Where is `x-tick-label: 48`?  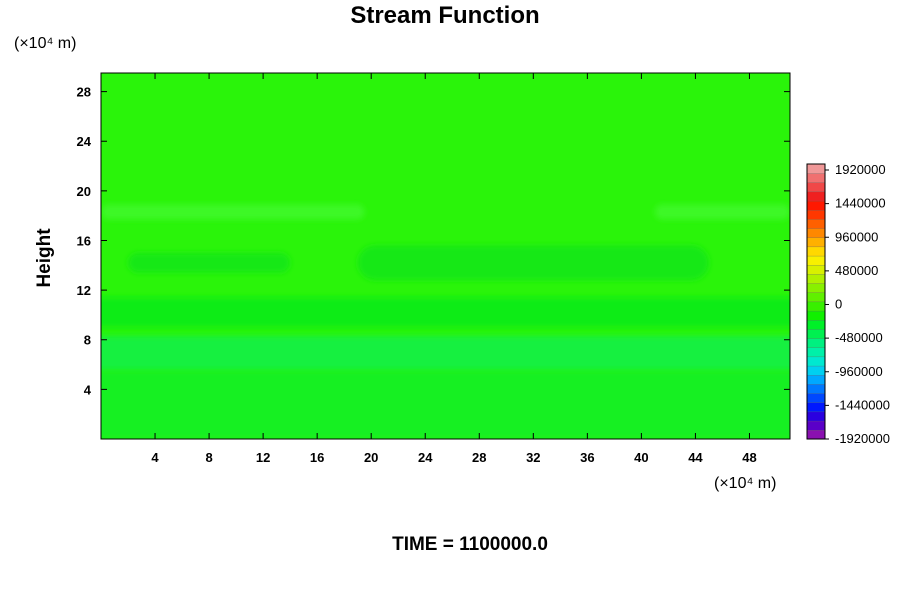
x-tick-label: 48 is located at coordinates (749, 457).